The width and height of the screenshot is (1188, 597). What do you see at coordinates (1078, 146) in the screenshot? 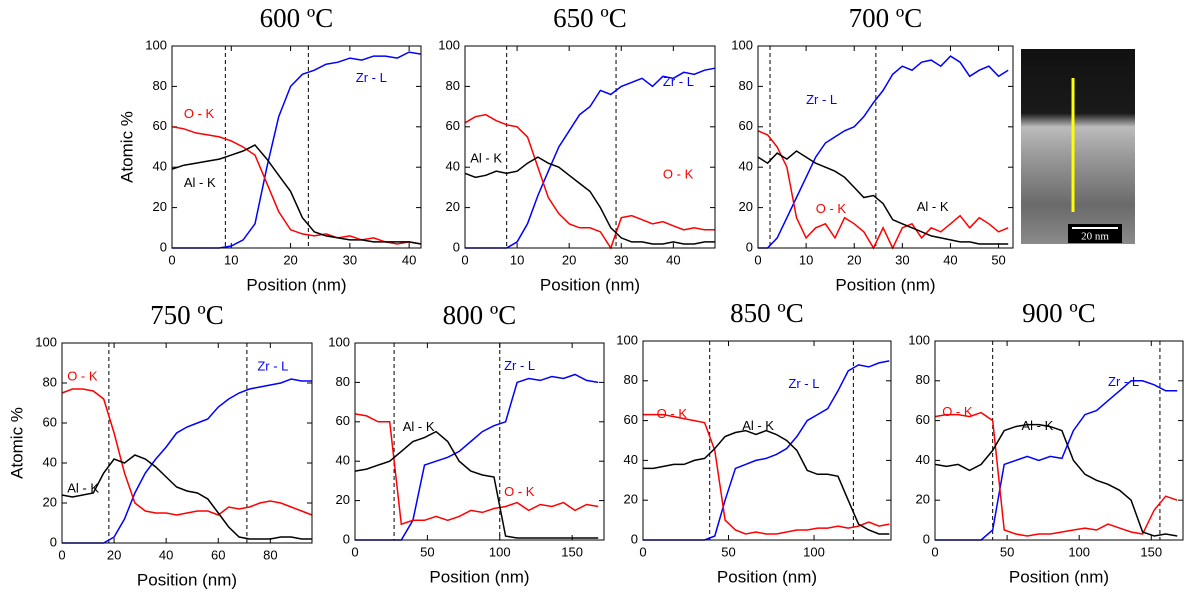
I see `micrograph` at bounding box center [1078, 146].